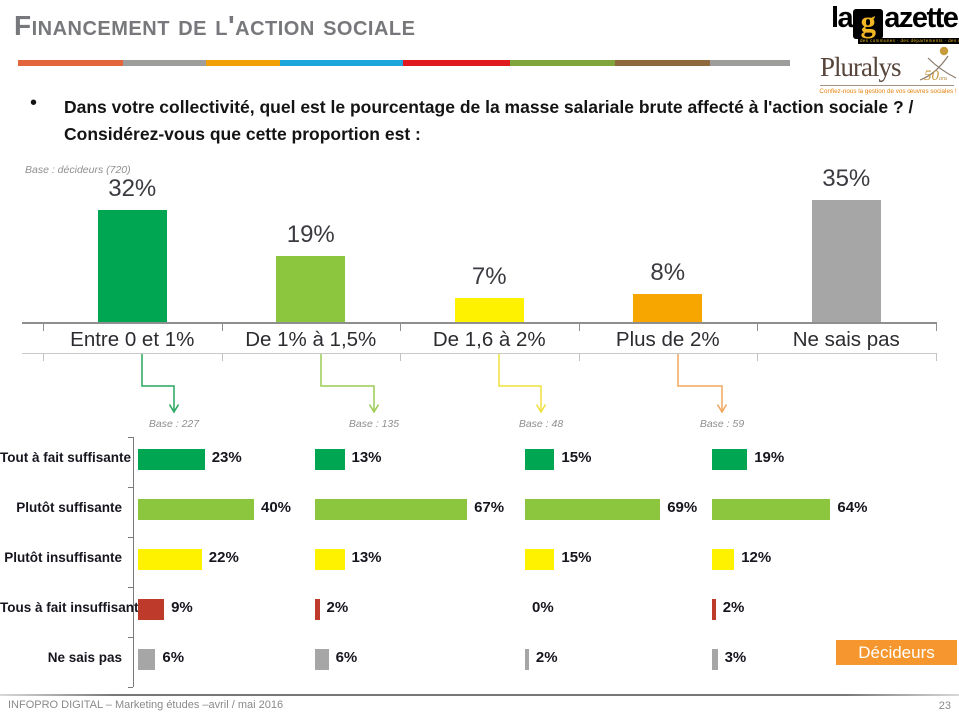 This screenshot has height=718, width=959. I want to click on x-axis-category-label: De 1% à 1,5%, so click(311, 339).